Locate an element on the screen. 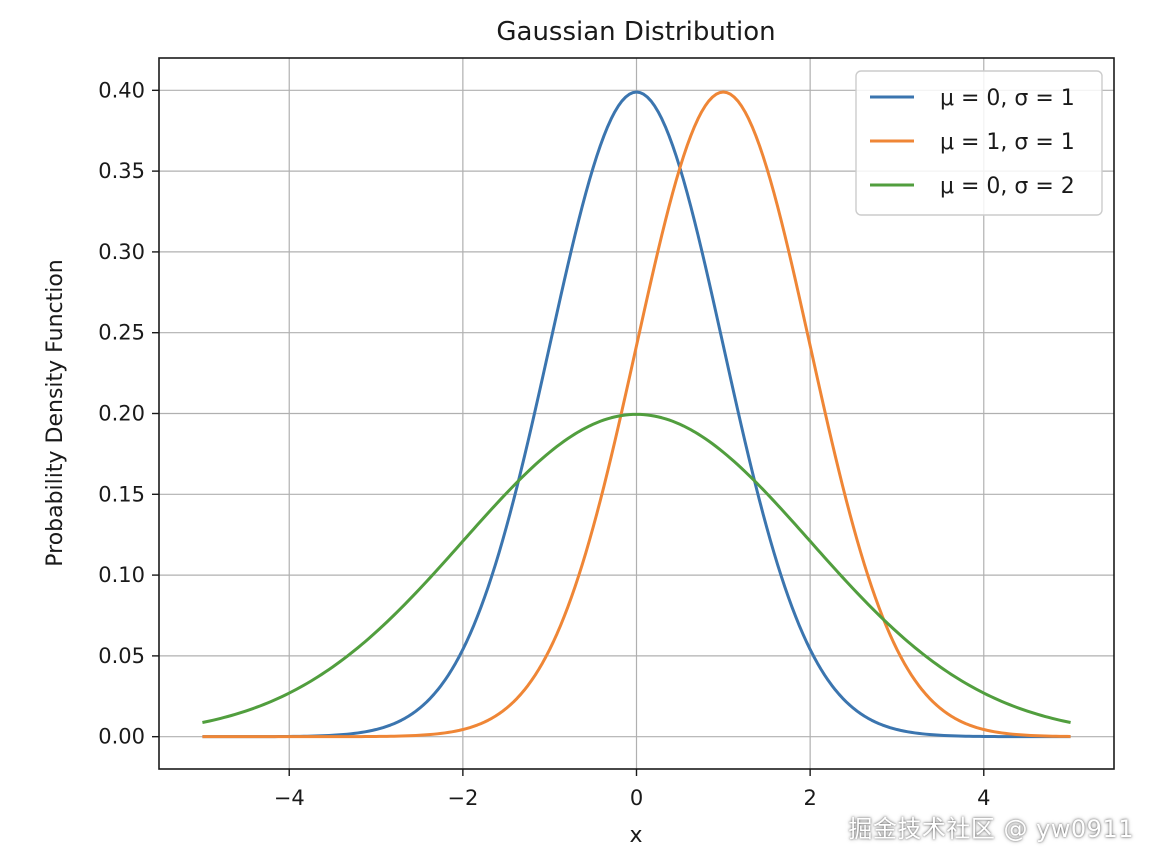  legend-label: μ = 0, σ = 1 is located at coordinates (1007, 98).